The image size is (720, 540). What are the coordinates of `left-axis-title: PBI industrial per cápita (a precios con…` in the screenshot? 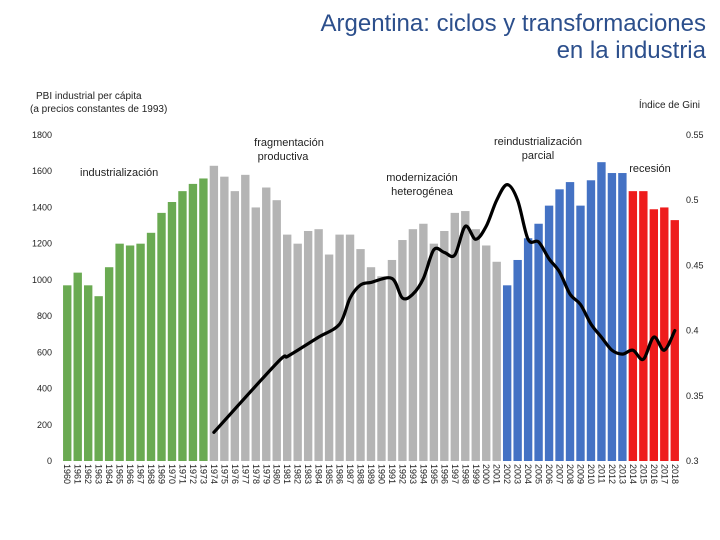 It's located at (98, 103).